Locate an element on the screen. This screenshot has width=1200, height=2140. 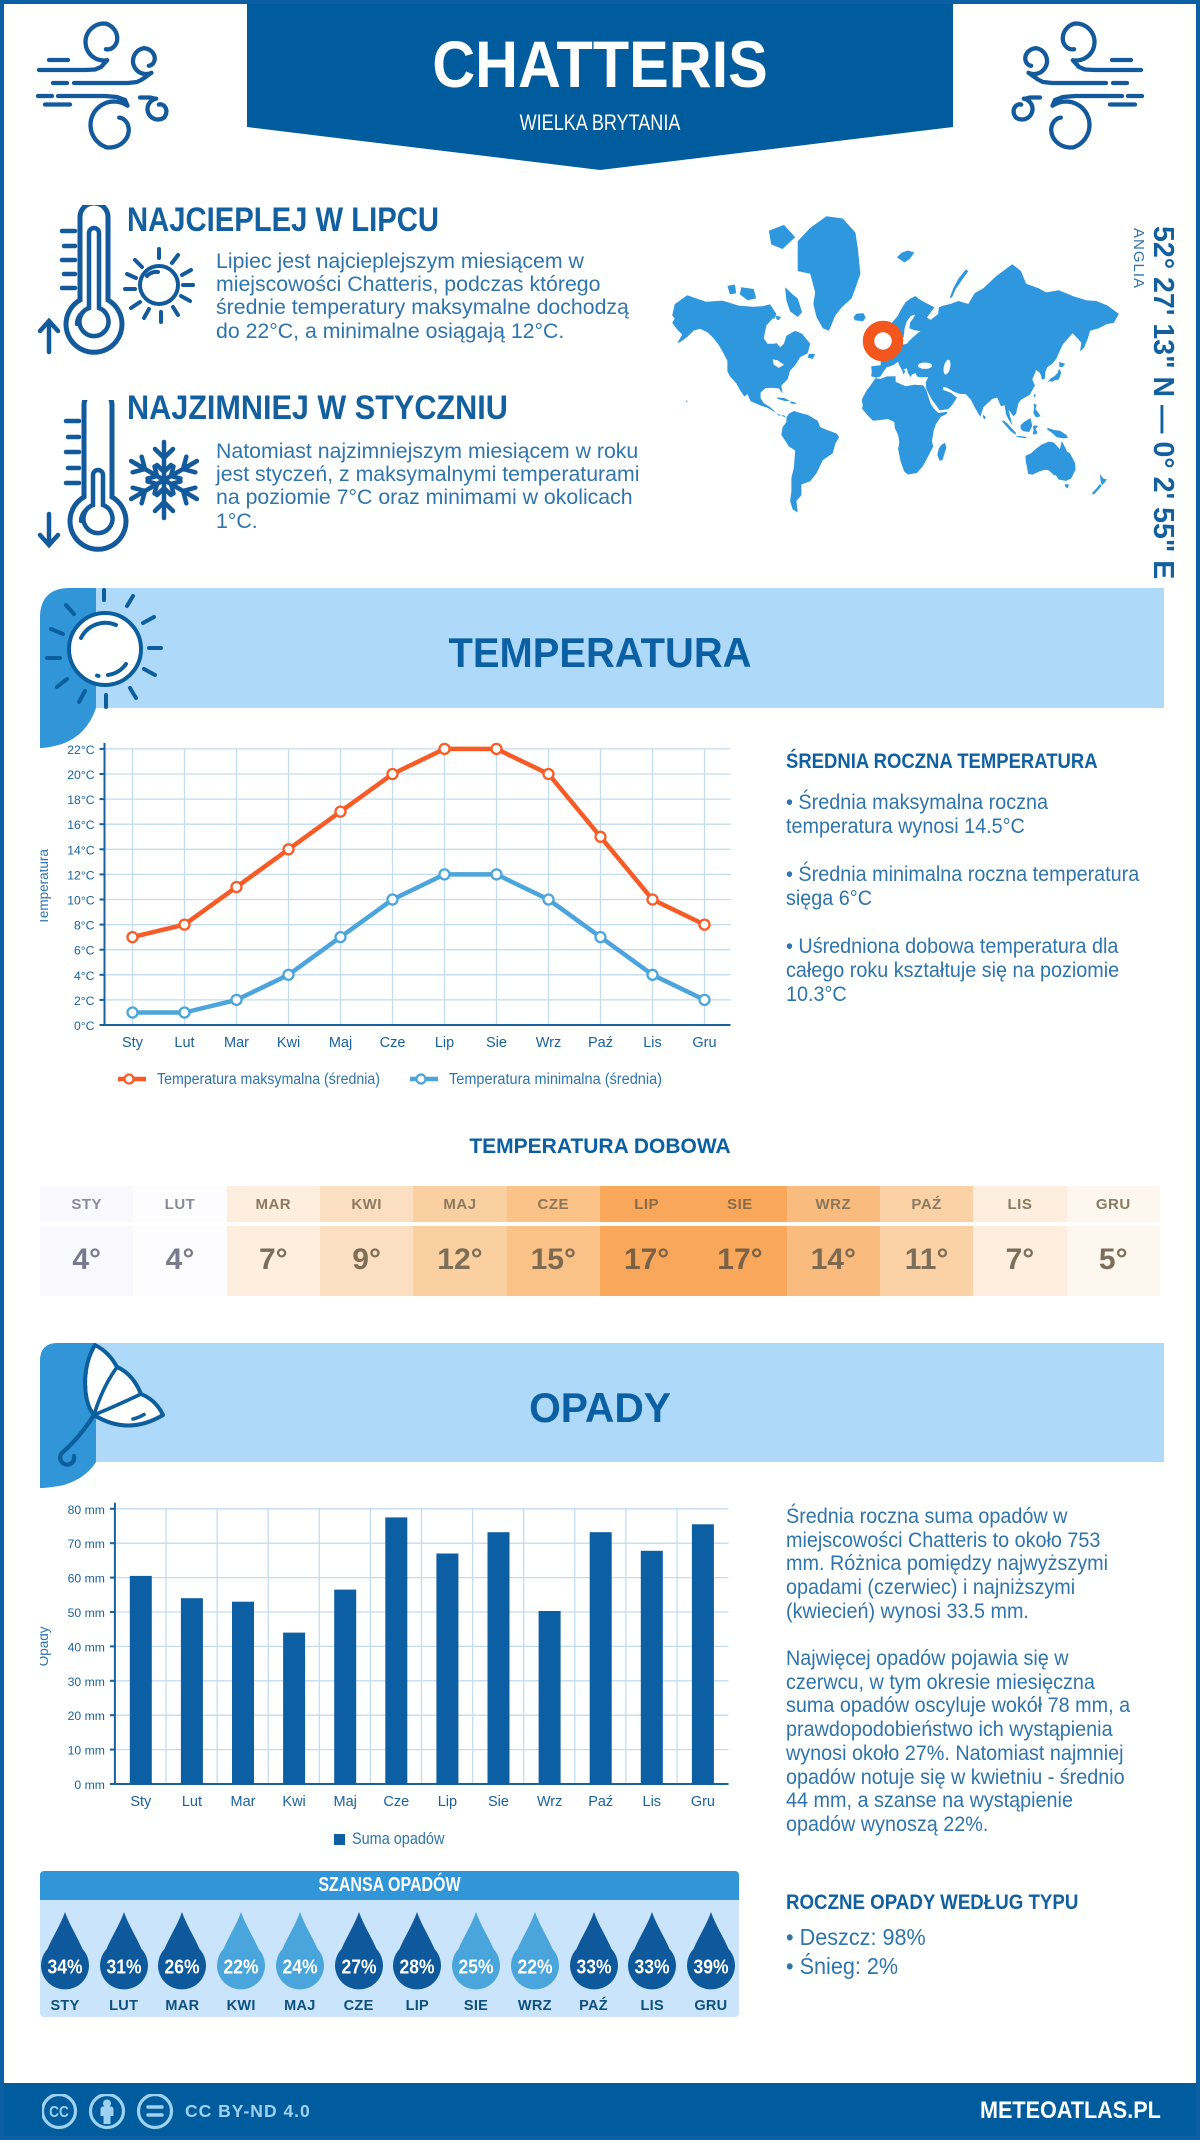
svg-text: 2°C is located at coordinates (84, 1001).